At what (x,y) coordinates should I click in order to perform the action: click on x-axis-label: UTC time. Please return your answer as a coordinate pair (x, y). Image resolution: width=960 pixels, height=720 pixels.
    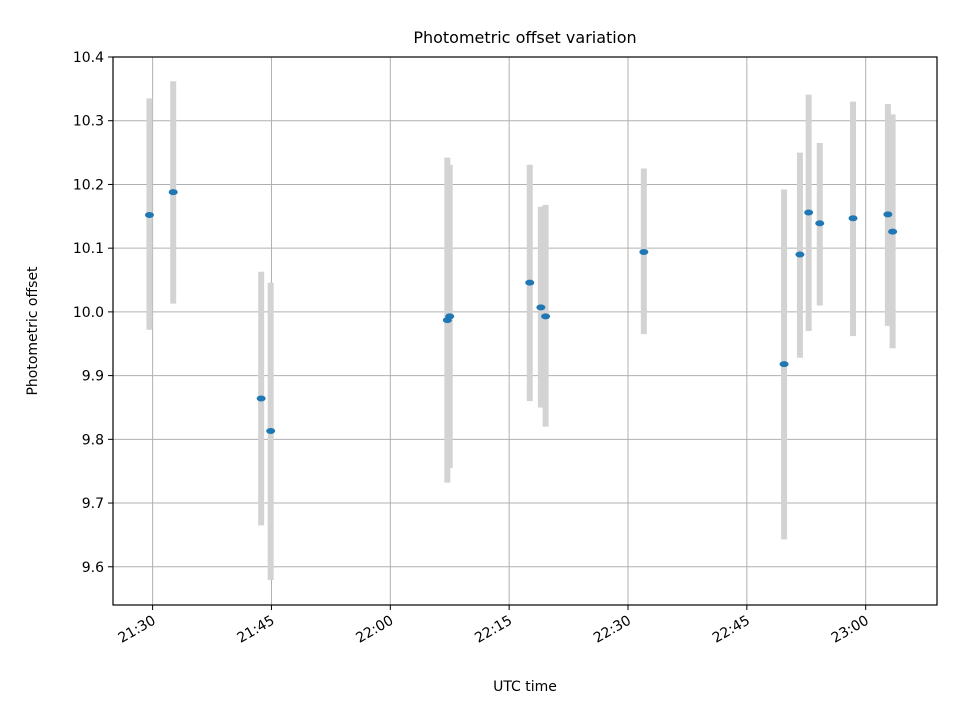
    Looking at the image, I should click on (525, 687).